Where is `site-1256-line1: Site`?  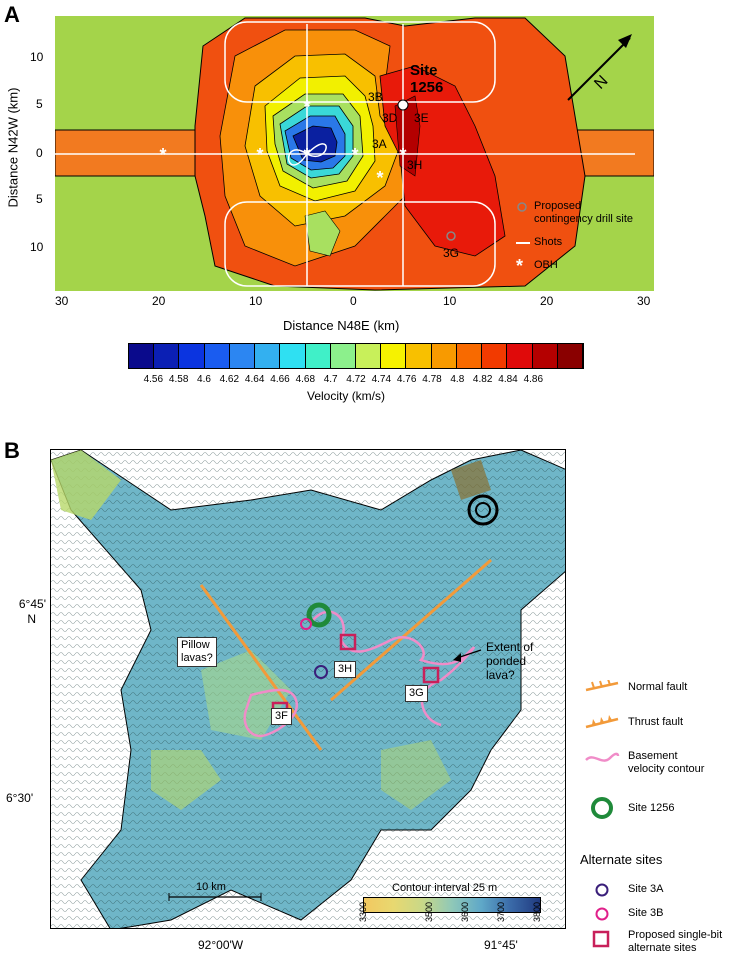
site-1256-line1: Site is located at coordinates (424, 70).